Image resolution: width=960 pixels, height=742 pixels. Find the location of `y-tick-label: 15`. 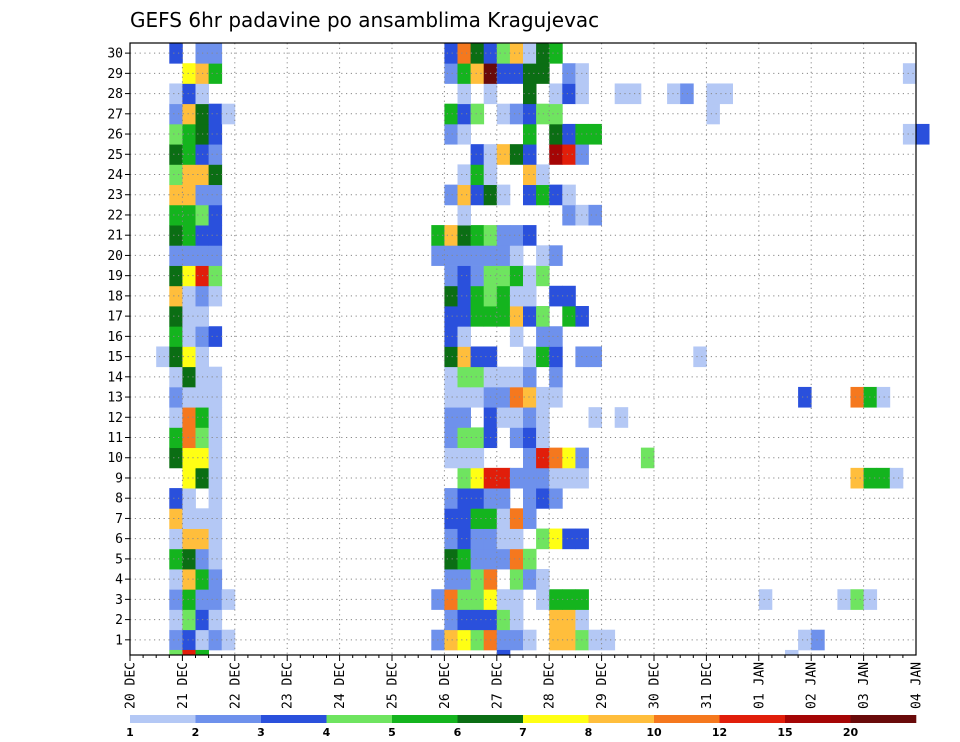

y-tick-label: 15 is located at coordinates (115, 357).